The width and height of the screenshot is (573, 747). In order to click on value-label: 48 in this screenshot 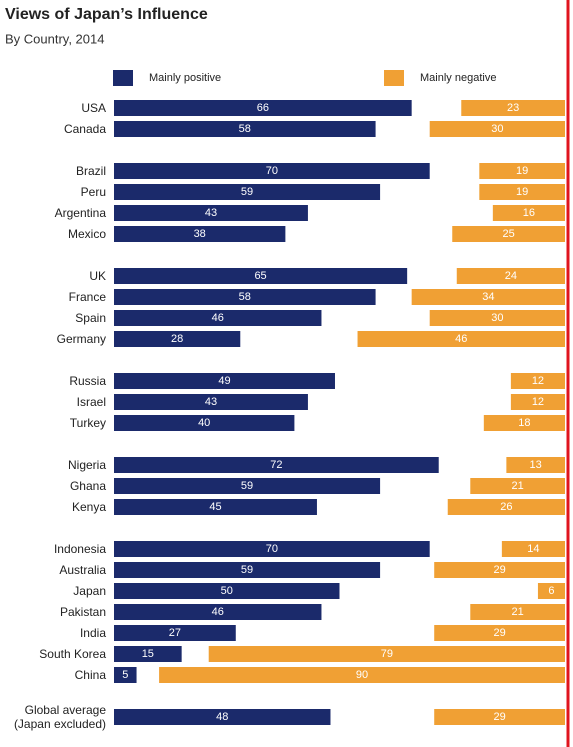, I will do `click(222, 717)`.